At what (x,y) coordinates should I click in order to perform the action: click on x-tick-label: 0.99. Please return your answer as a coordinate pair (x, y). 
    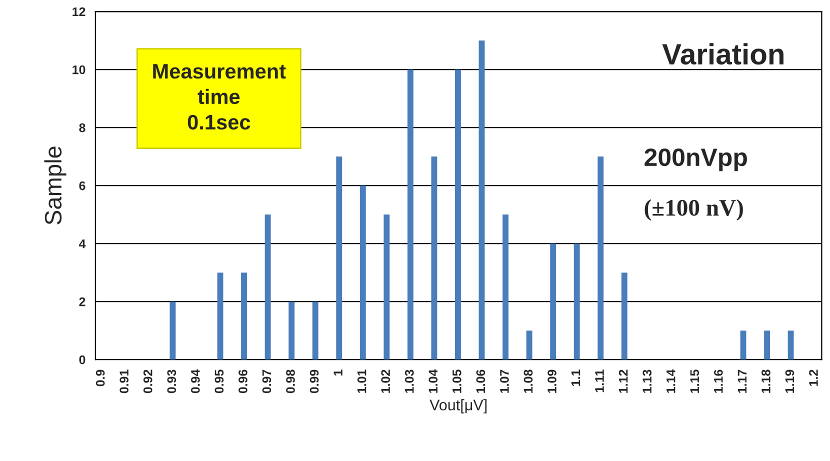
    Looking at the image, I should click on (314, 382).